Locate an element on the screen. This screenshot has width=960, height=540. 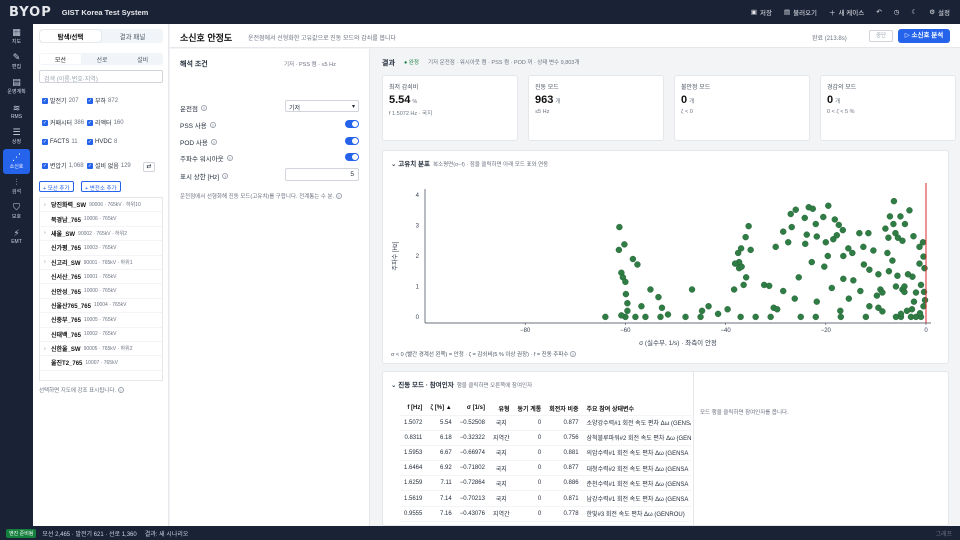
operating-point-select: 기저 ▾ is located at coordinates (322, 106).